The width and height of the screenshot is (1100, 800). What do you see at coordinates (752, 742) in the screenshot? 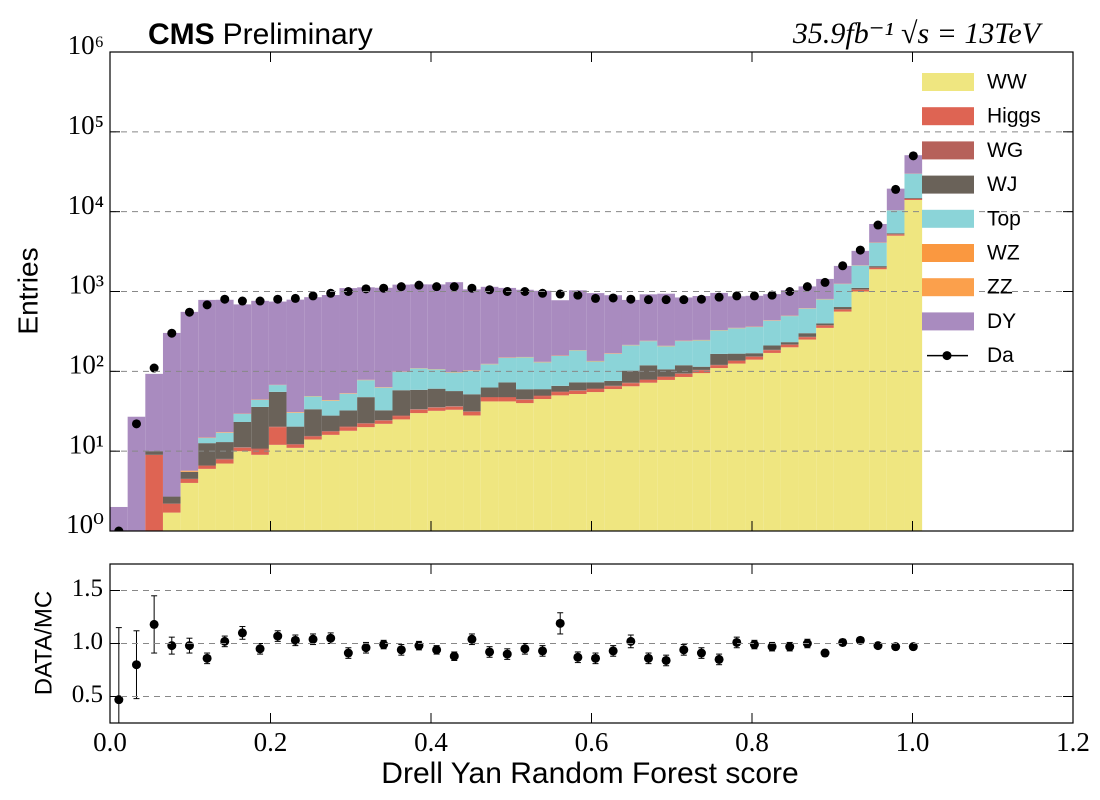
I see `x-tick-label: 0.8` at bounding box center [752, 742].